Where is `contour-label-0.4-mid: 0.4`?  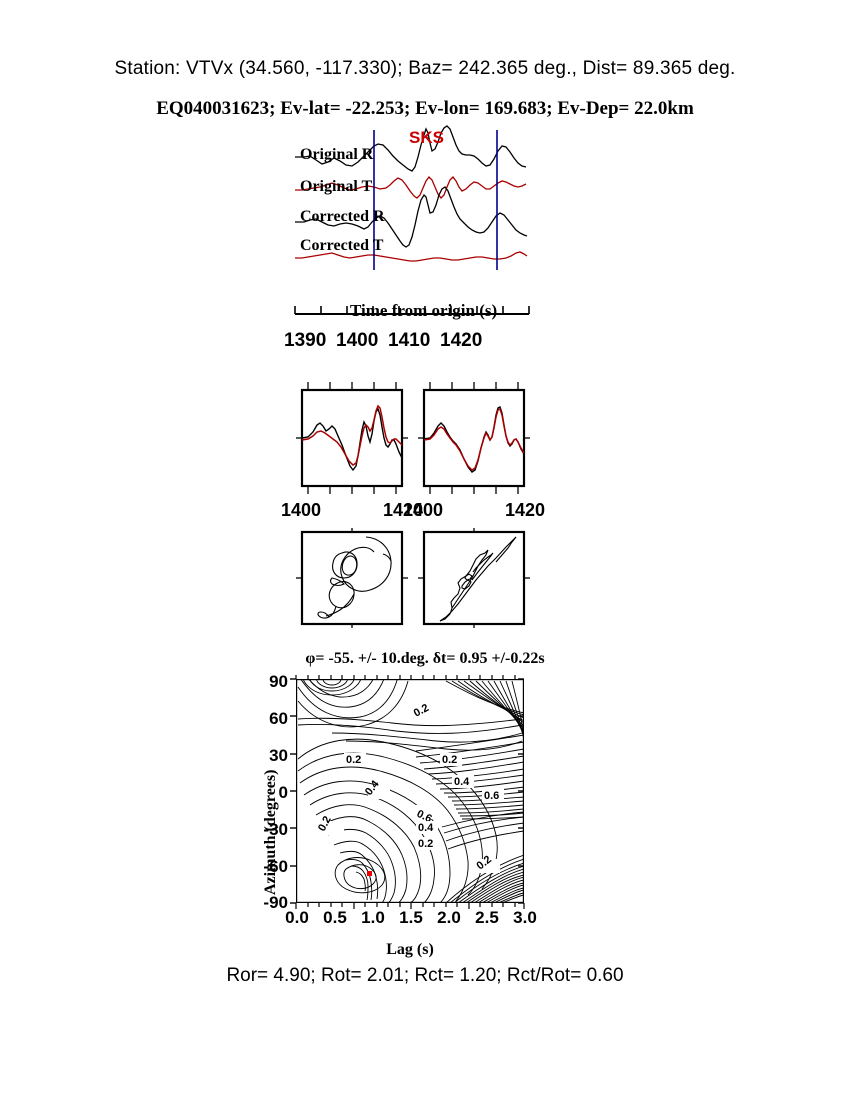 contour-label-0.4-mid: 0.4 is located at coordinates (463, 781).